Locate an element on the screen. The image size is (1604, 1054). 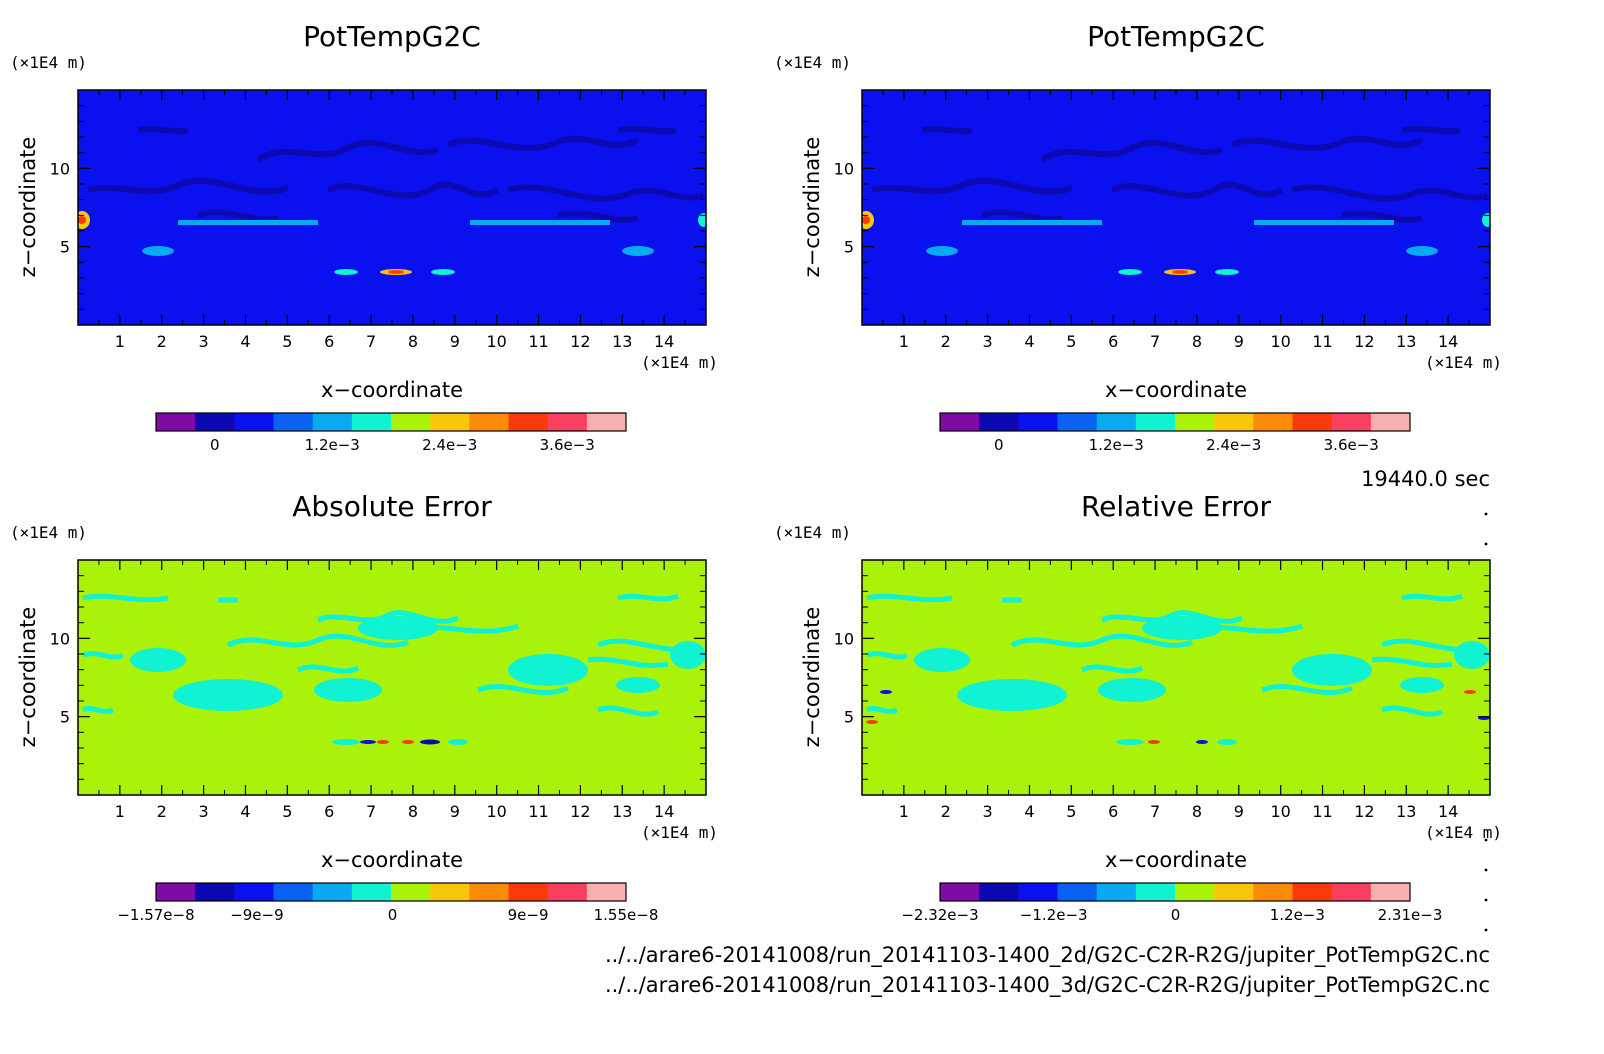
colorbar-tick-label: −1.2e−3 is located at coordinates (1054, 915).